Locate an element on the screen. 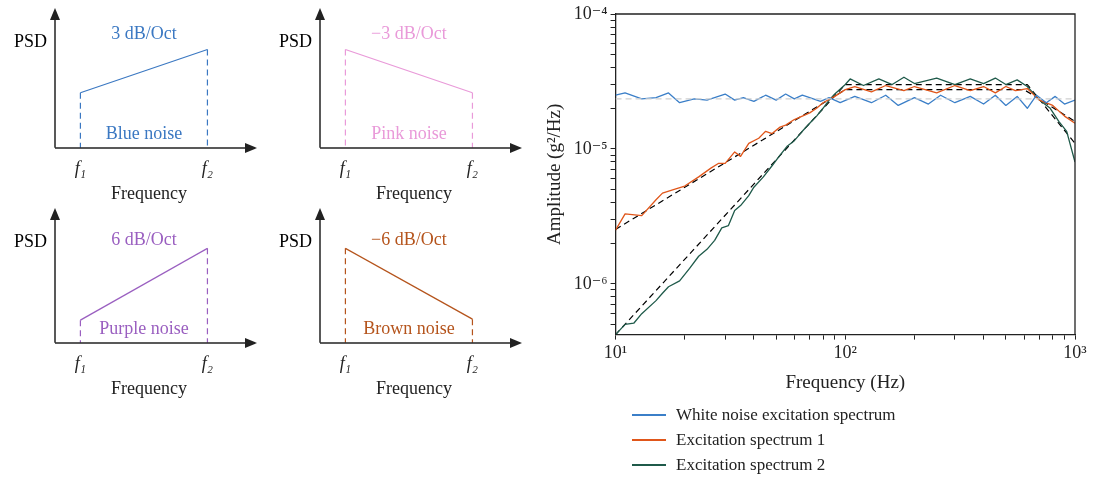  x-tick-label: 10³ is located at coordinates (1075, 352).